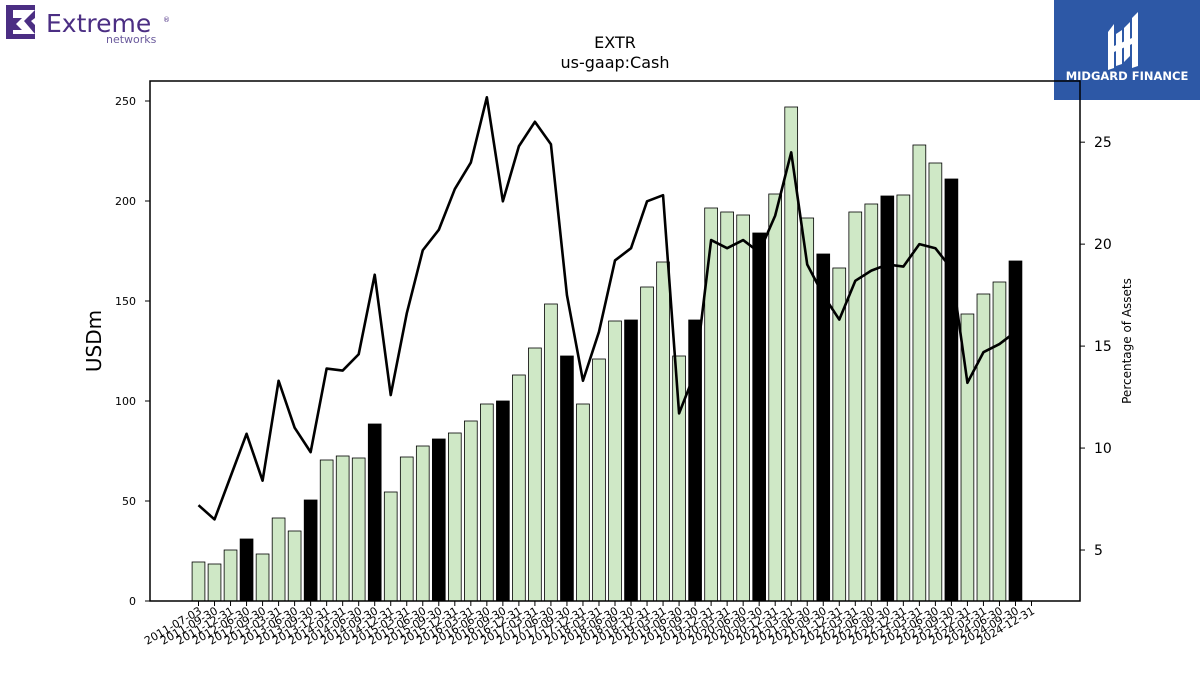  What do you see at coordinates (131, 39) in the screenshot?
I see `logo-subtext: networks` at bounding box center [131, 39].